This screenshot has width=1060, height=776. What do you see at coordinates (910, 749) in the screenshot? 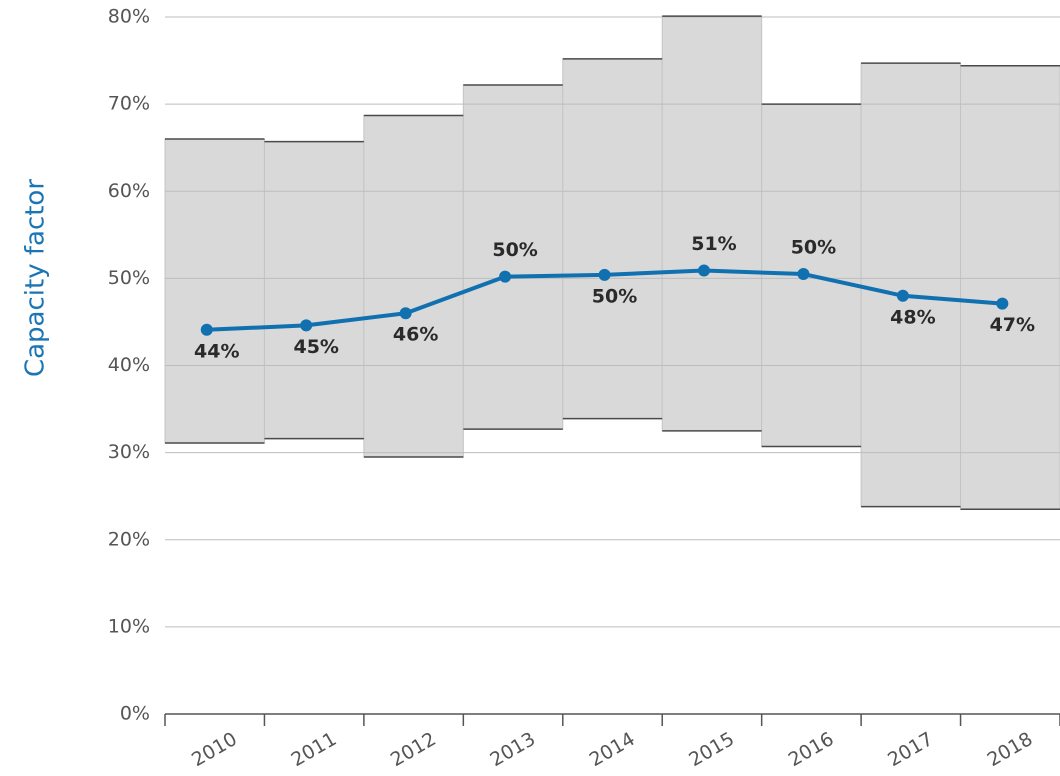
I see `x-tick-label: 2017` at bounding box center [910, 749].